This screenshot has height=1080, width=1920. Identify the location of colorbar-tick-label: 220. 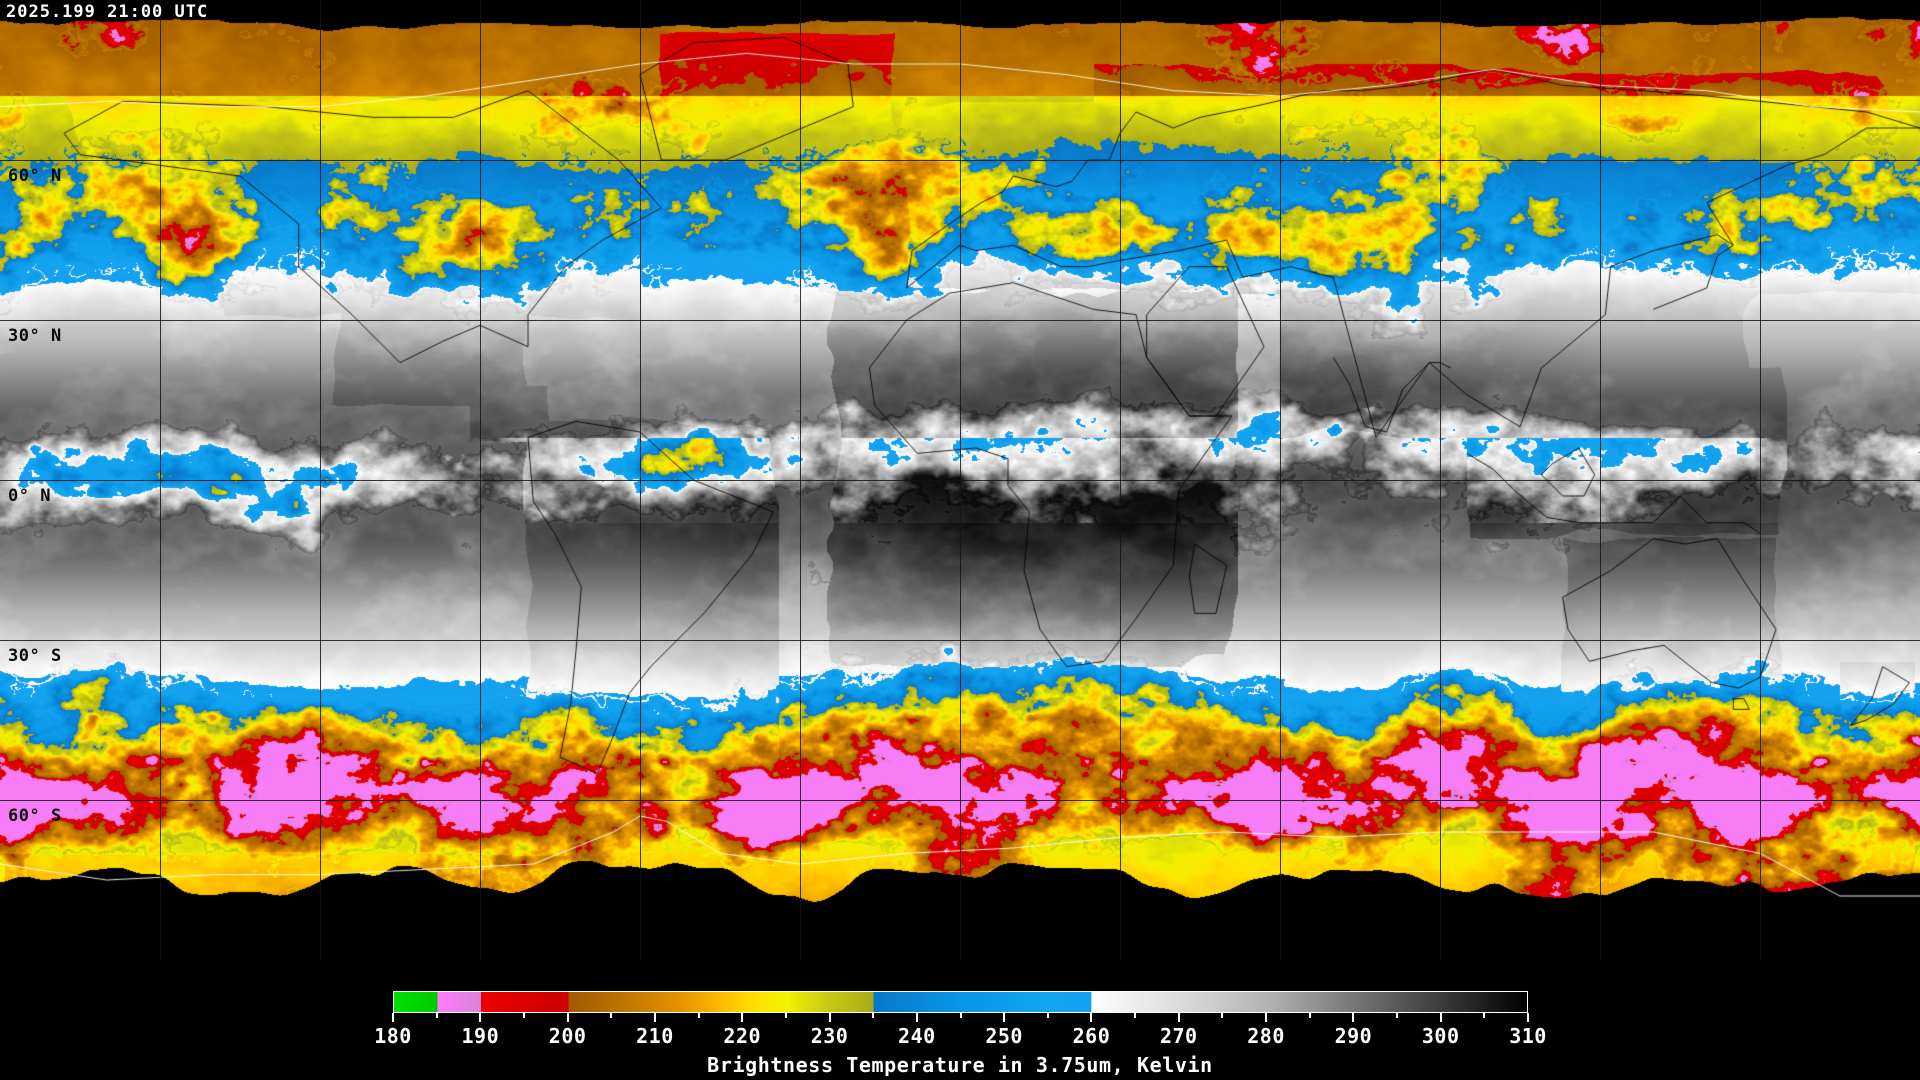
(742, 1036).